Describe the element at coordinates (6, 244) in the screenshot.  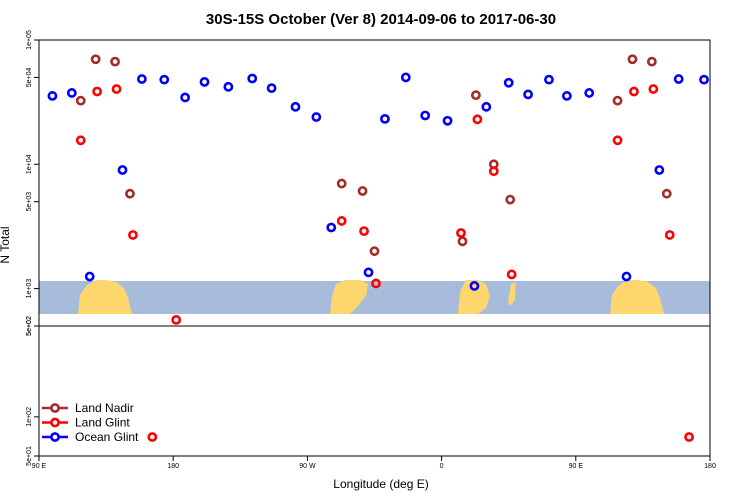
I see `y-axis-label: N Total` at that location.